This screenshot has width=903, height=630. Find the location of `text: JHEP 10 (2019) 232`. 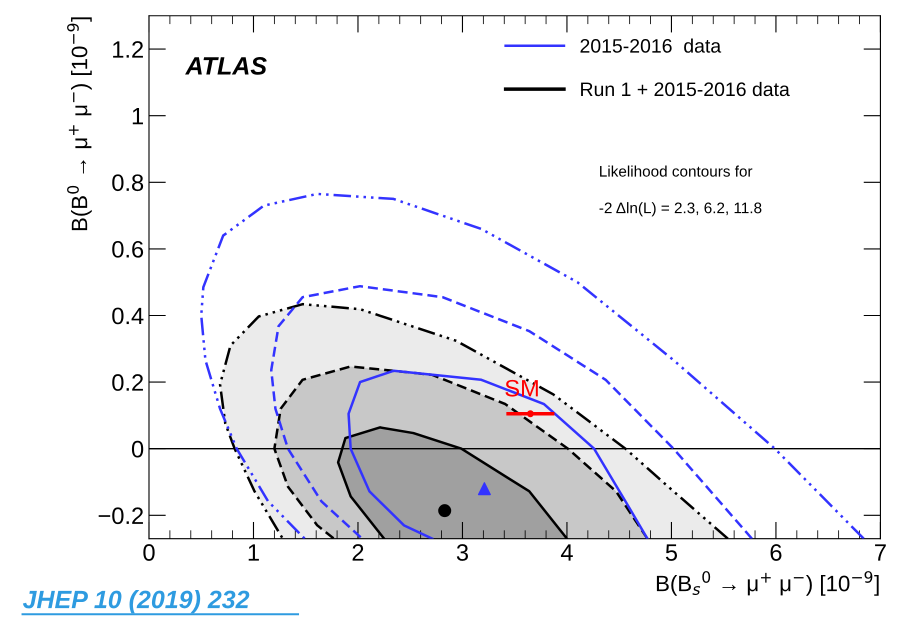

text: JHEP 10 (2019) 232 is located at coordinates (136, 602).